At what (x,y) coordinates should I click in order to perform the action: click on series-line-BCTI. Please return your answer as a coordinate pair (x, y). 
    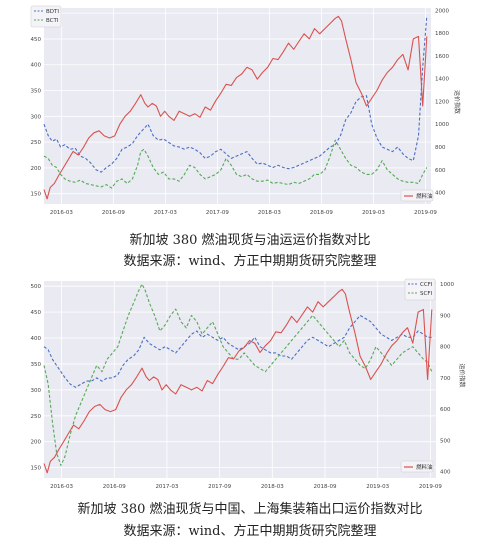
    Looking at the image, I should click on (235, 164).